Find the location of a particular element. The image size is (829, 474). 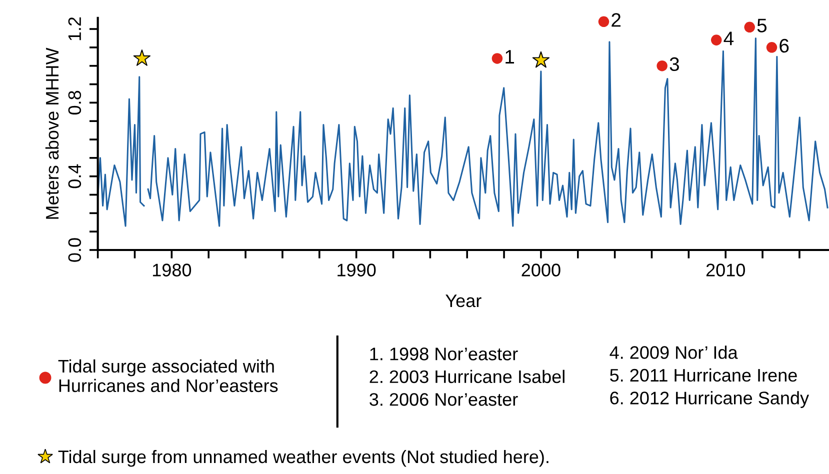

y-tick-label: 0.0 is located at coordinates (75, 250).